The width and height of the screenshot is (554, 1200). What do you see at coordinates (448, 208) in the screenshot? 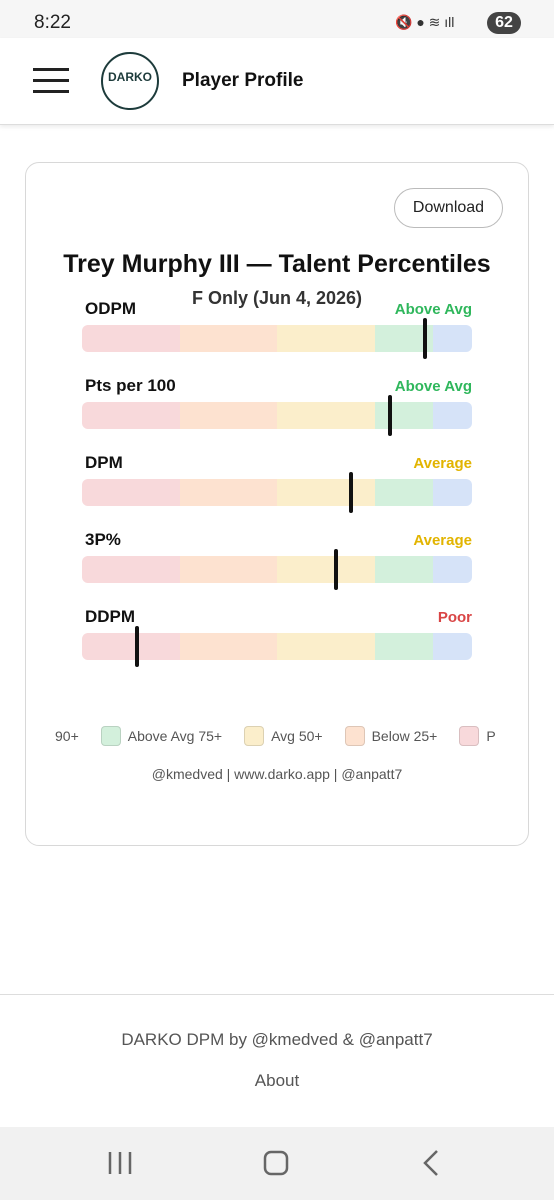
I see `download-button: Download` at bounding box center [448, 208].